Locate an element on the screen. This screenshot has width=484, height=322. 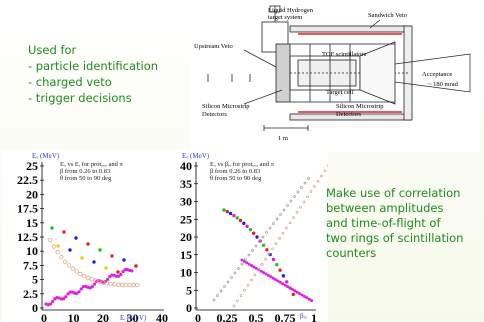
usage-item: - particle identification is located at coordinates (93, 66).